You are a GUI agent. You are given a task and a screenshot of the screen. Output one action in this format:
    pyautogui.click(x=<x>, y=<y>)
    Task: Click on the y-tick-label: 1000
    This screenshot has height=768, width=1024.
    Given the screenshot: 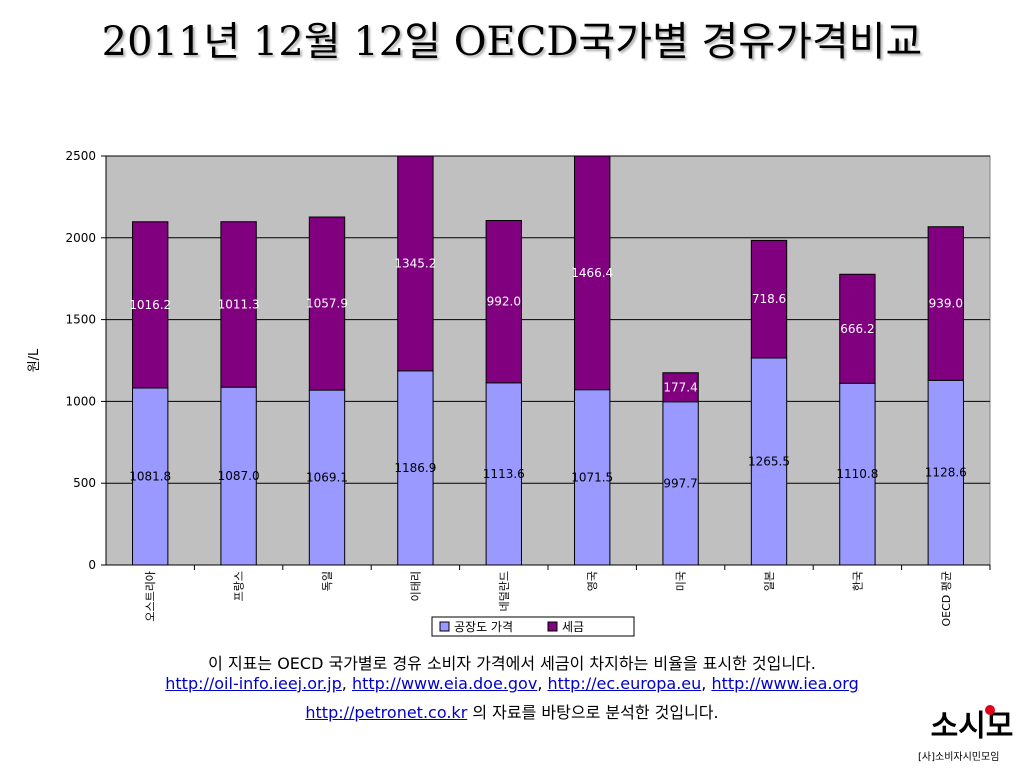 What is the action you would take?
    pyautogui.click(x=80, y=401)
    